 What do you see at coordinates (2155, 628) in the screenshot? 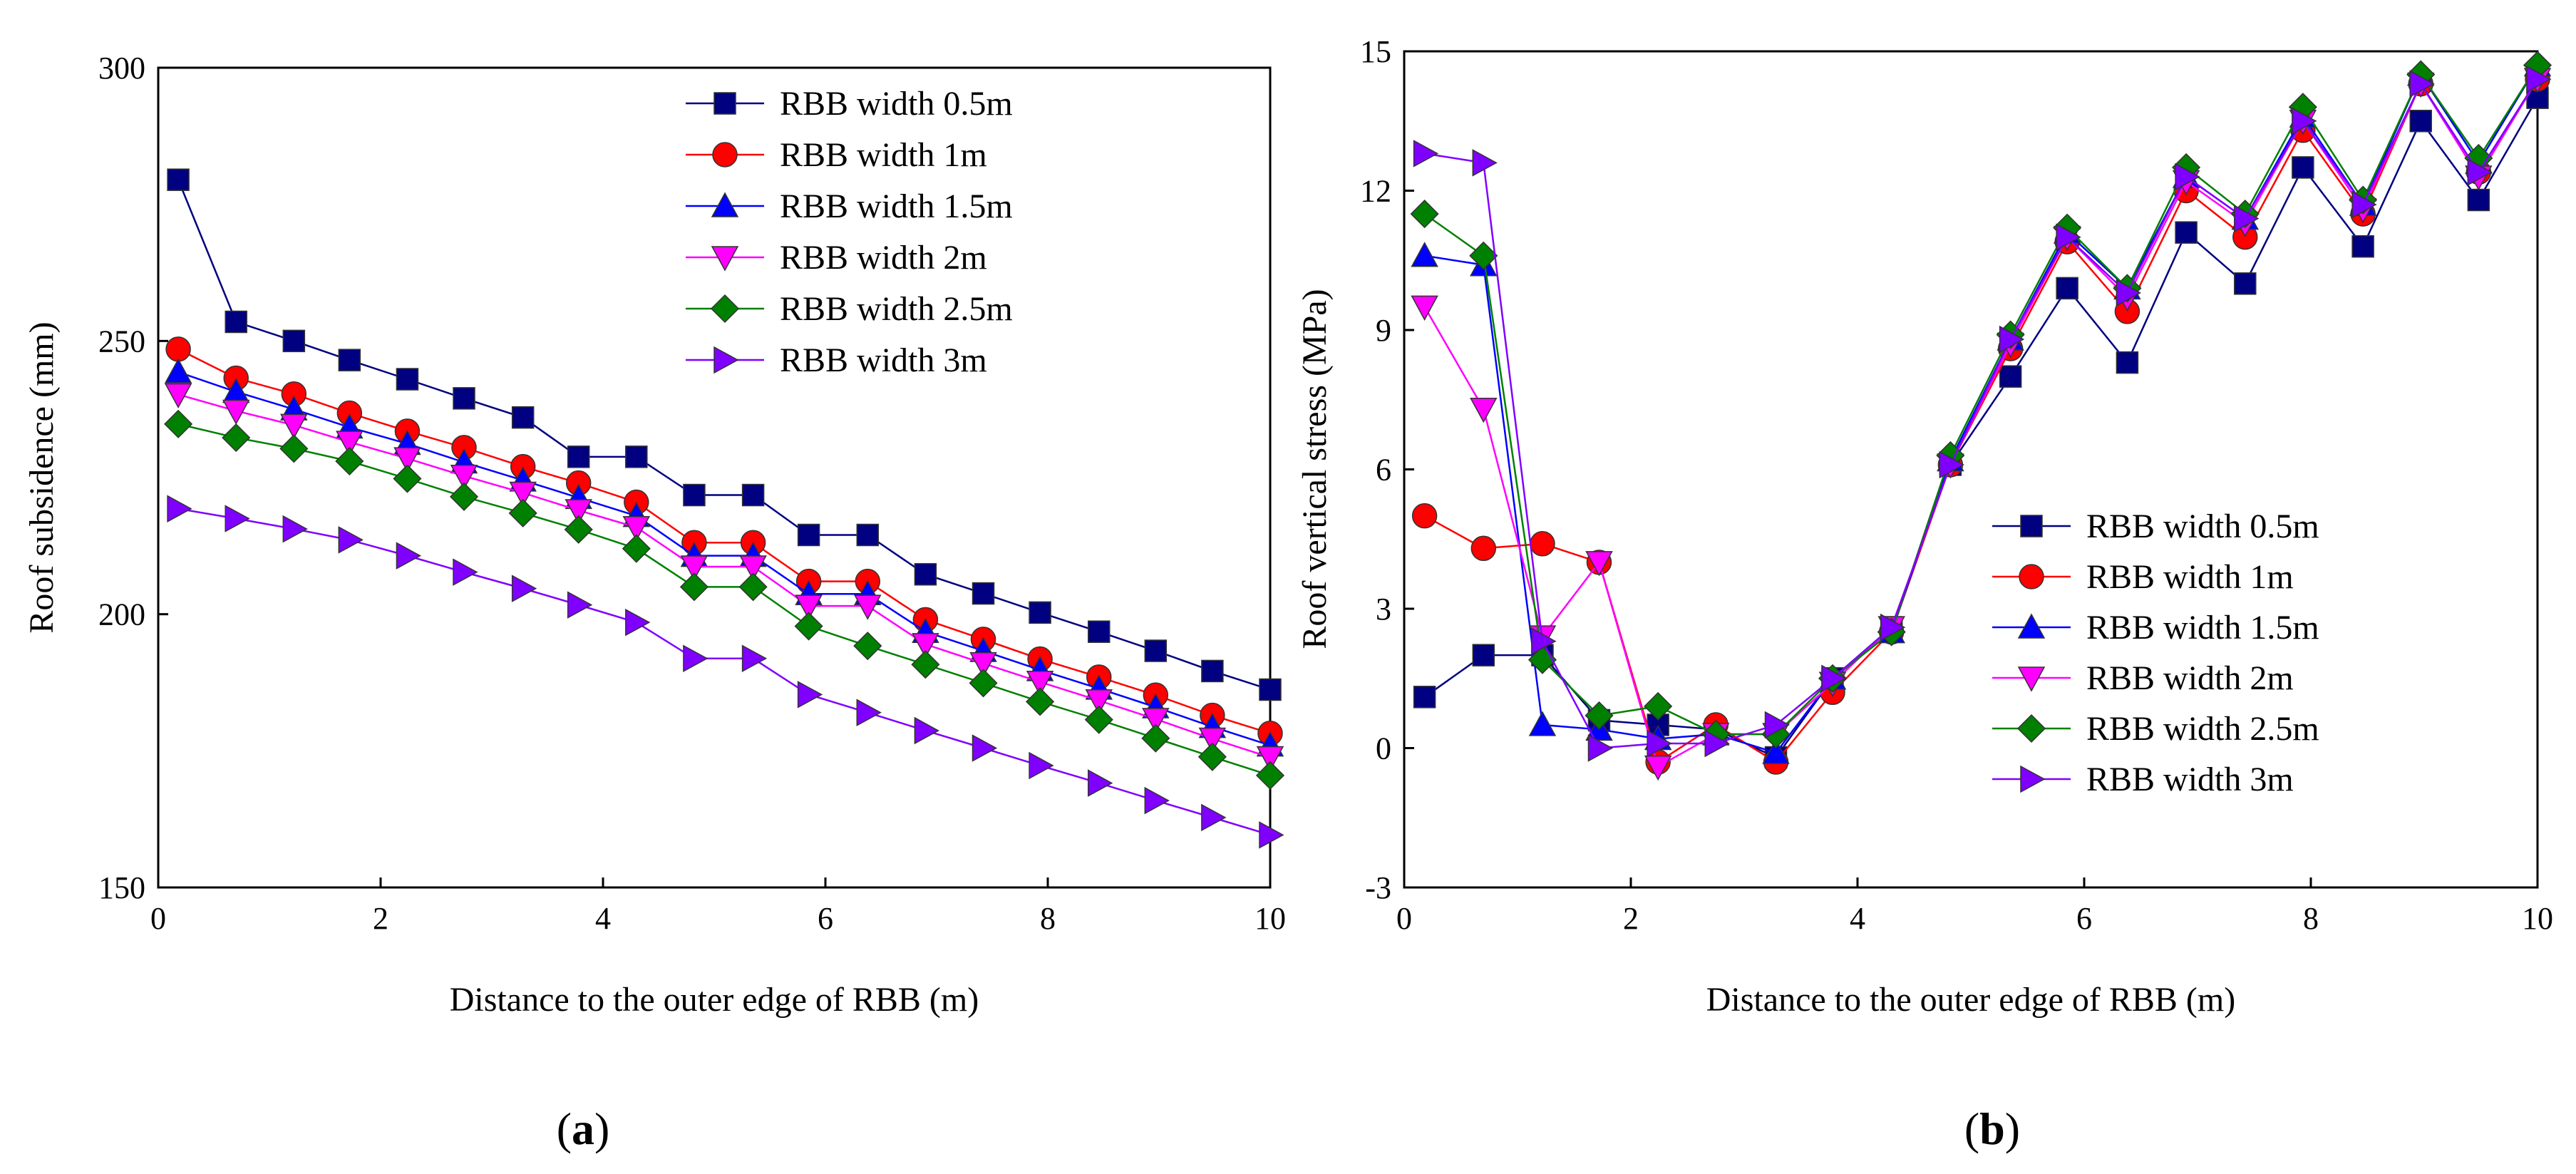
I see `legend-entry: RBB width 1.5m` at bounding box center [2155, 628].